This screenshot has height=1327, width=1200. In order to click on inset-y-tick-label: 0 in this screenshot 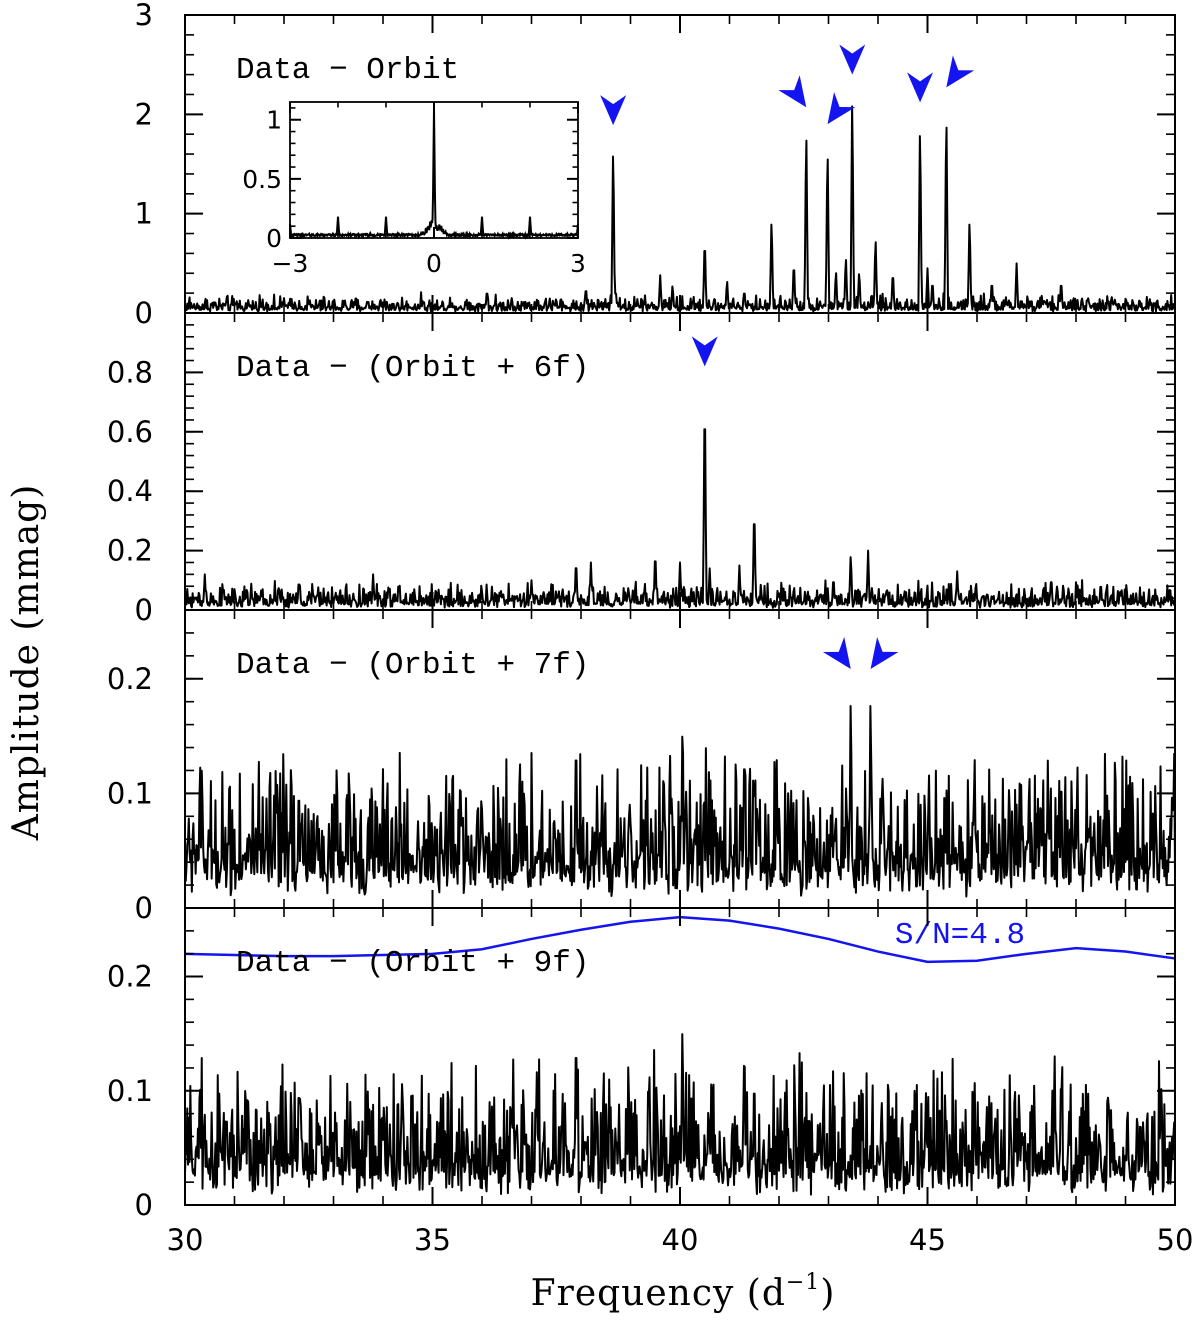, I will do `click(274, 238)`.